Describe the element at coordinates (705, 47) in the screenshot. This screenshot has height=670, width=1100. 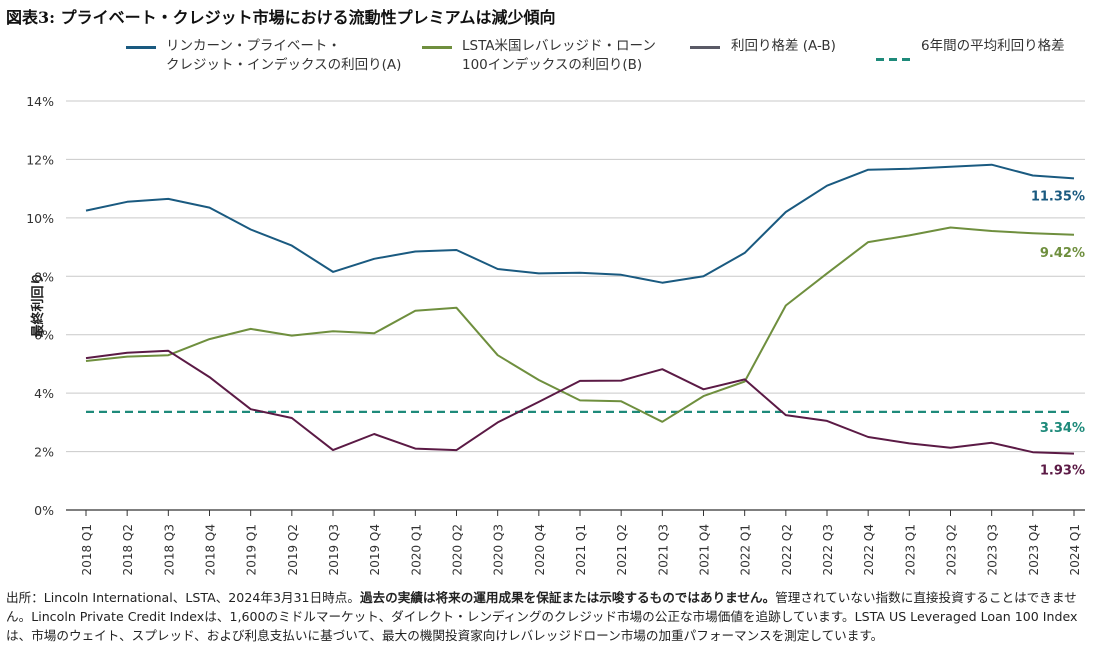
I see `legend-swatch-spread` at that location.